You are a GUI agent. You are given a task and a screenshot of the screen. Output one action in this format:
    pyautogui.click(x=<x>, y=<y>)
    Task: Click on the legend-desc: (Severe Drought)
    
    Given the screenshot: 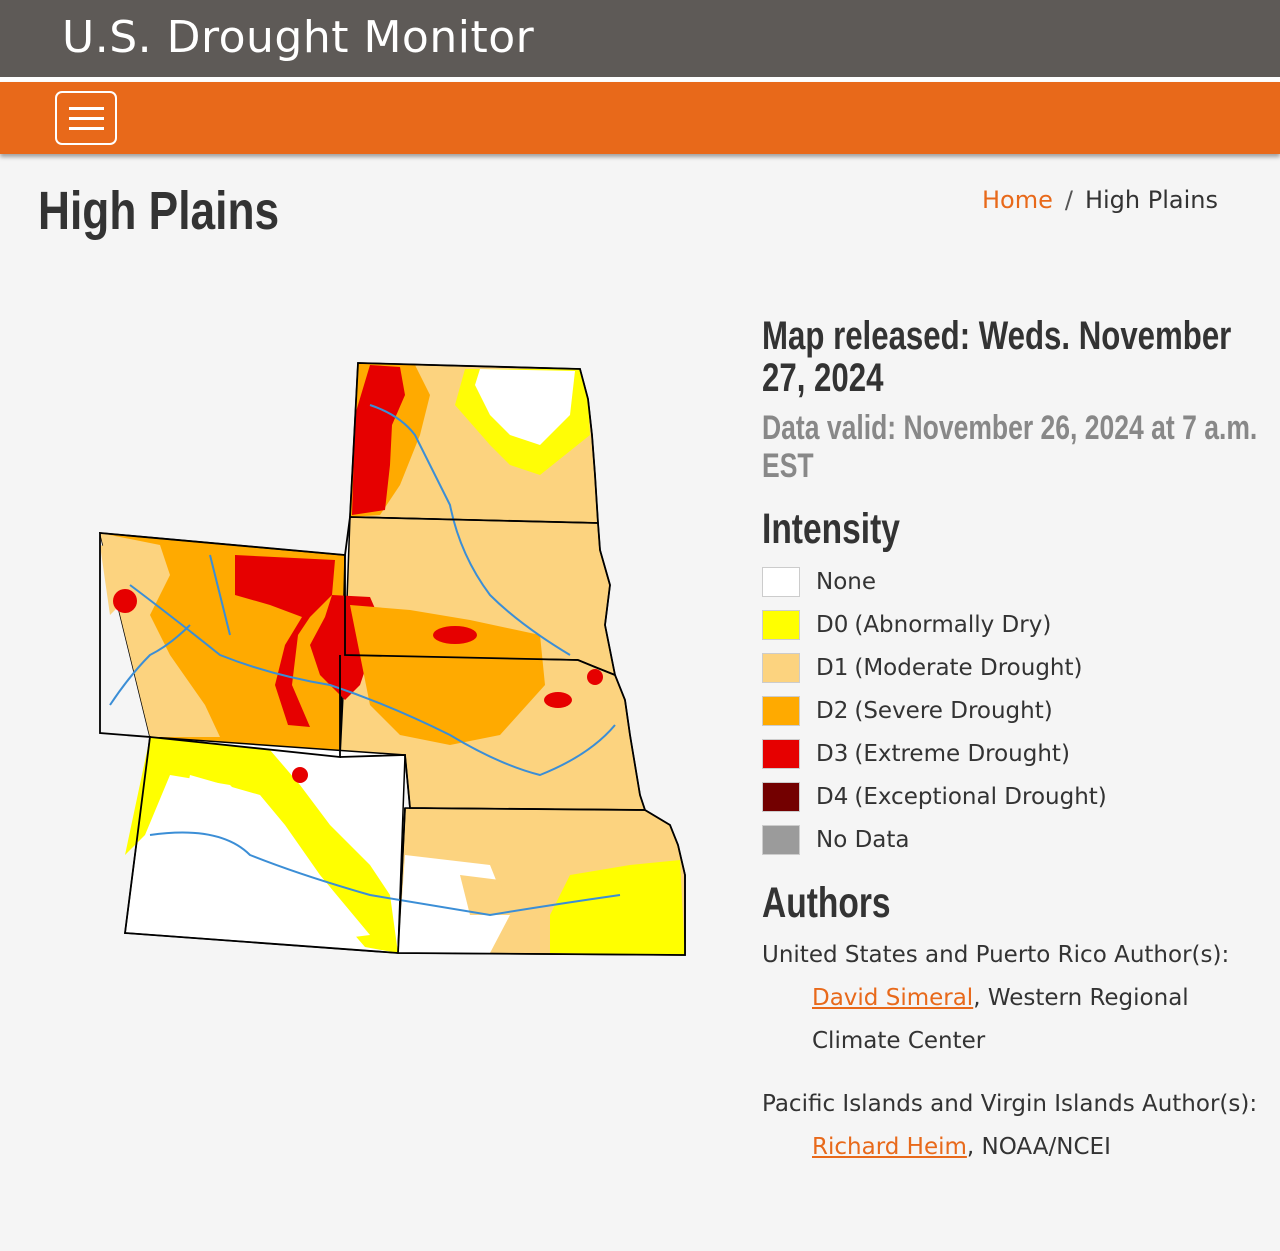 What is the action you would take?
    pyautogui.click(x=953, y=710)
    